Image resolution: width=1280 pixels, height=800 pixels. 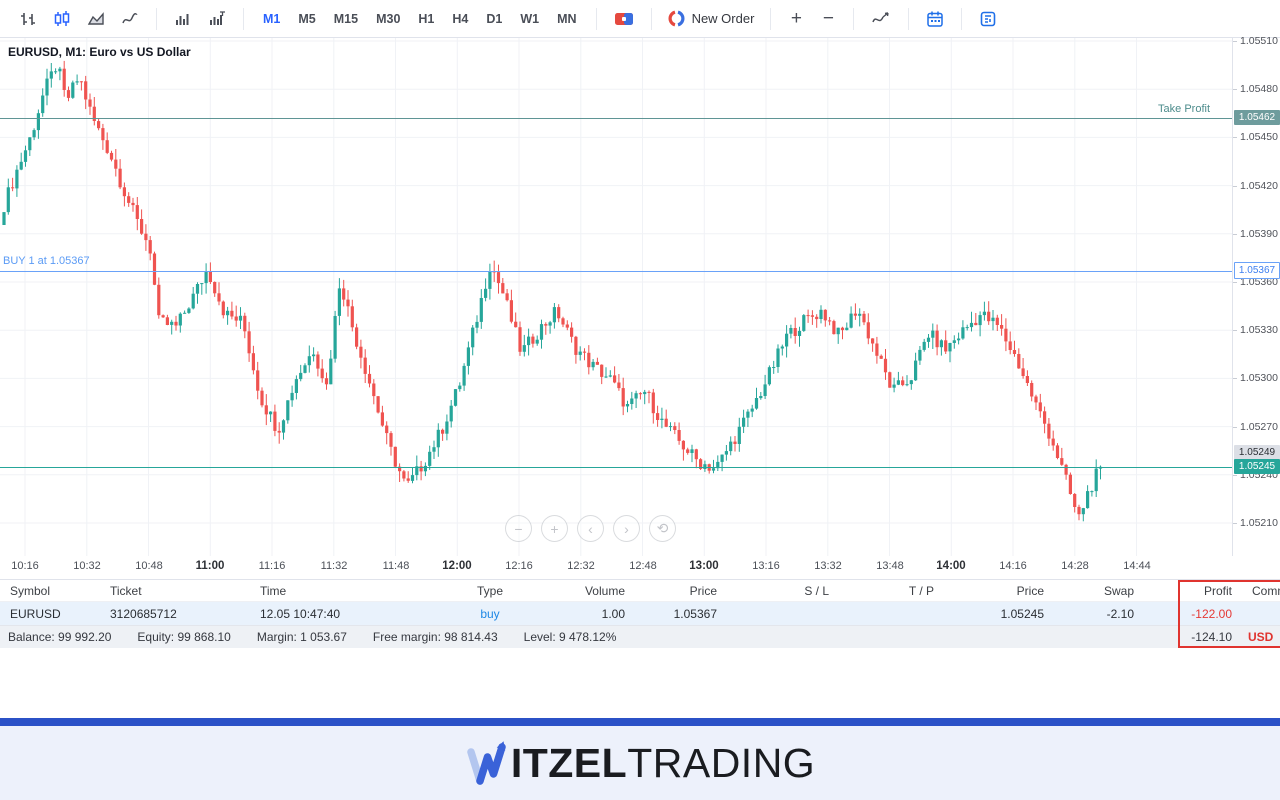 What do you see at coordinates (334, 566) in the screenshot?
I see `time-axis-label: 11:32` at bounding box center [334, 566].